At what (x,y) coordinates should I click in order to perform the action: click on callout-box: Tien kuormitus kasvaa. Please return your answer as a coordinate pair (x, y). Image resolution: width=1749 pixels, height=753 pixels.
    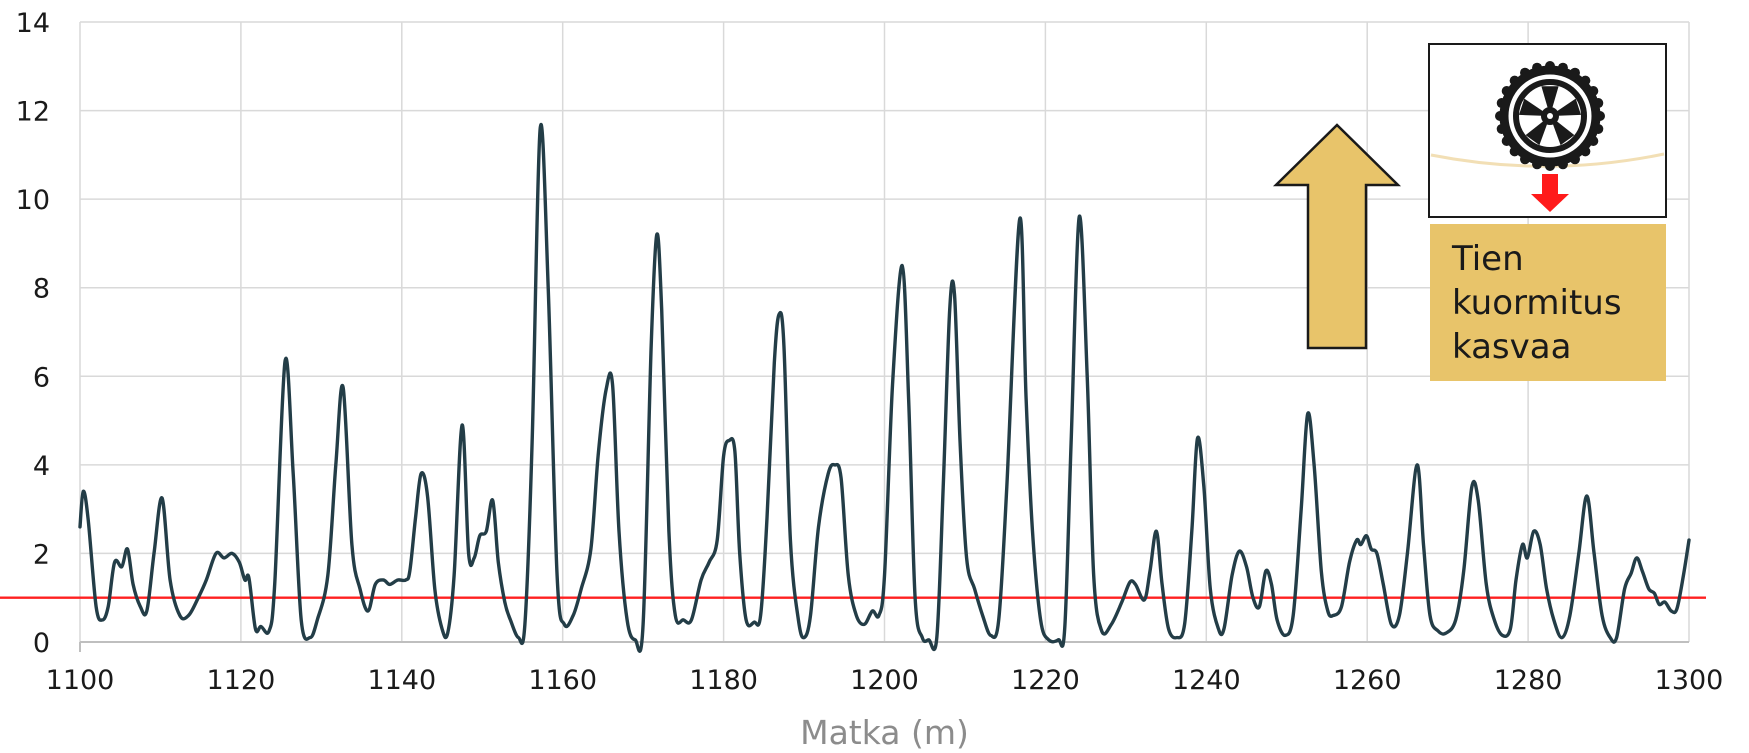
    Looking at the image, I should click on (1548, 302).